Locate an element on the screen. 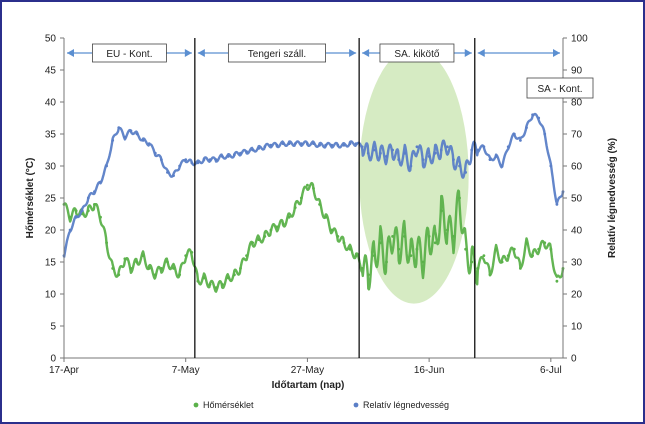 The image size is (645, 424). y-left-tick-label: 45 is located at coordinates (51, 71).